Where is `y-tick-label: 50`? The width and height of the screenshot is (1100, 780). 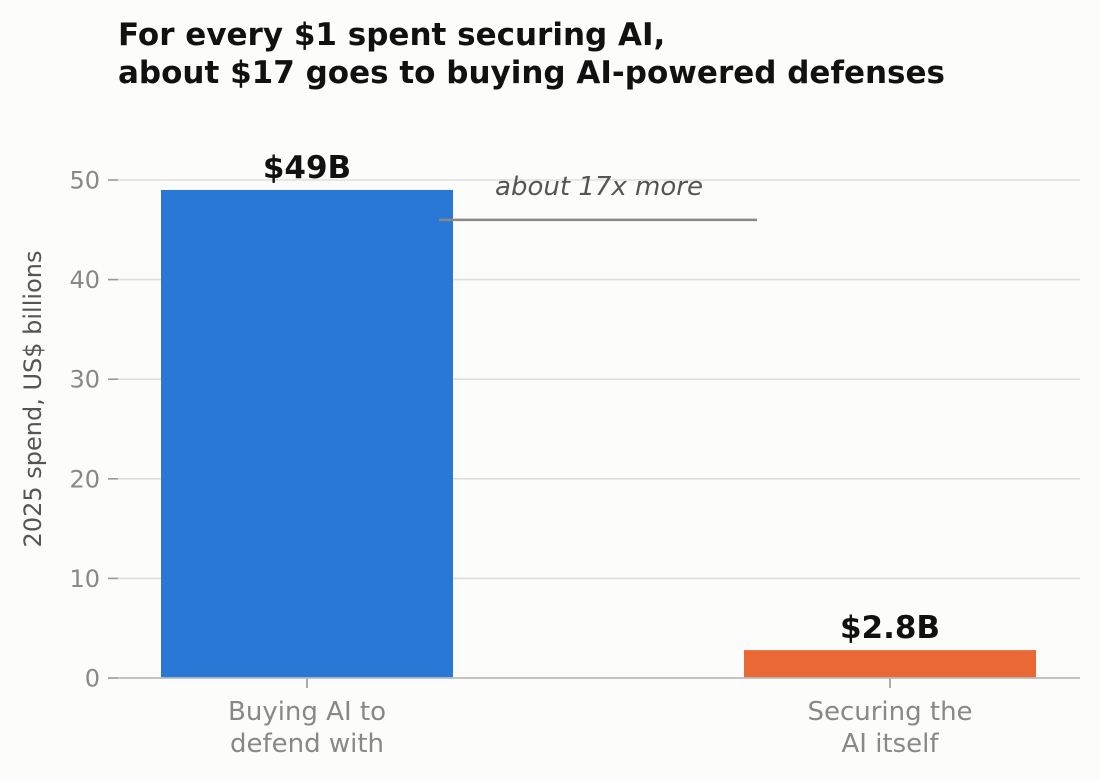
y-tick-label: 50 is located at coordinates (84, 181).